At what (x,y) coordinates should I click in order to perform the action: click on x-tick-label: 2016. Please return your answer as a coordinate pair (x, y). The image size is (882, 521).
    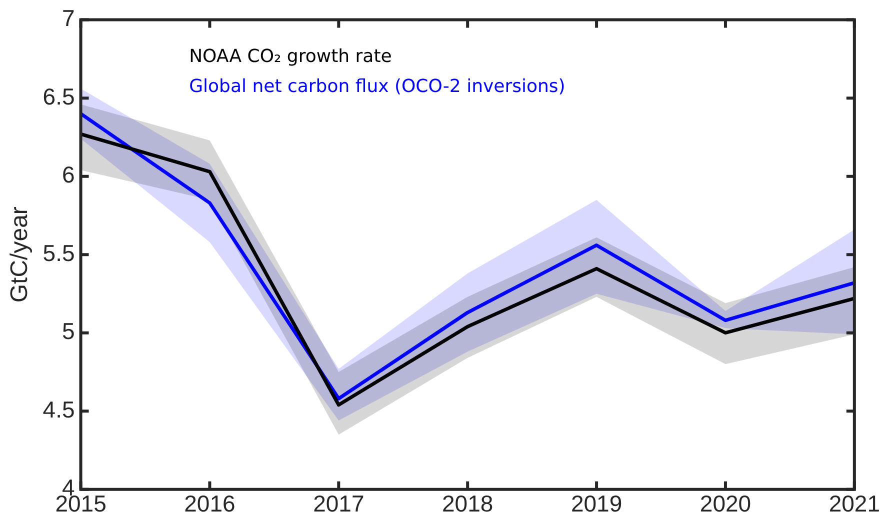
    Looking at the image, I should click on (210, 503).